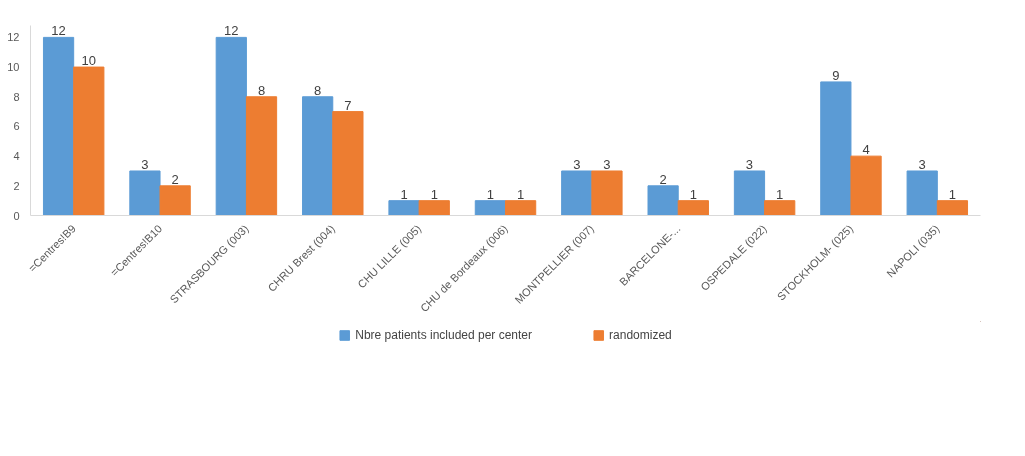  What do you see at coordinates (89, 61) in the screenshot?
I see `data-label: 10` at bounding box center [89, 61].